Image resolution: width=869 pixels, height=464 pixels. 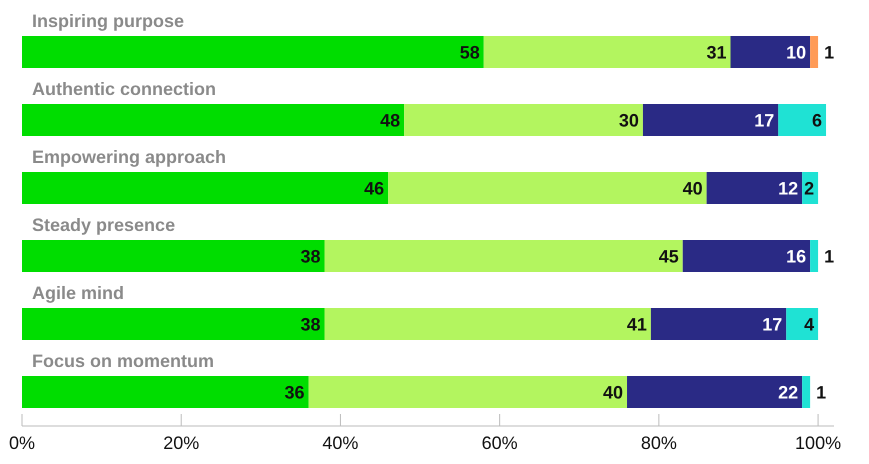 I want to click on y-tick-label: Steady presence, so click(x=104, y=225).